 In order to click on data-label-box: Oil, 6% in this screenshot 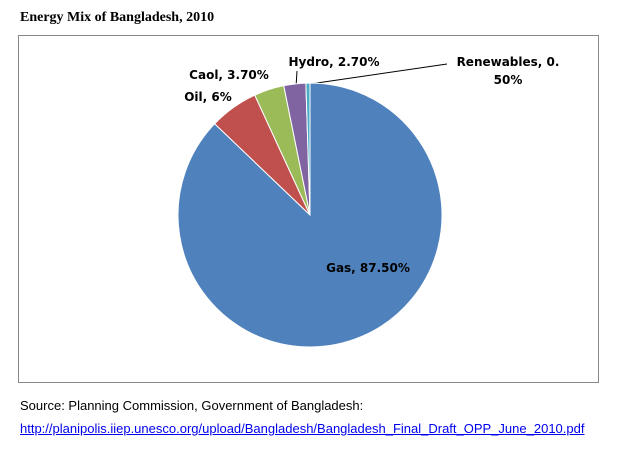, I will do `click(208, 97)`.